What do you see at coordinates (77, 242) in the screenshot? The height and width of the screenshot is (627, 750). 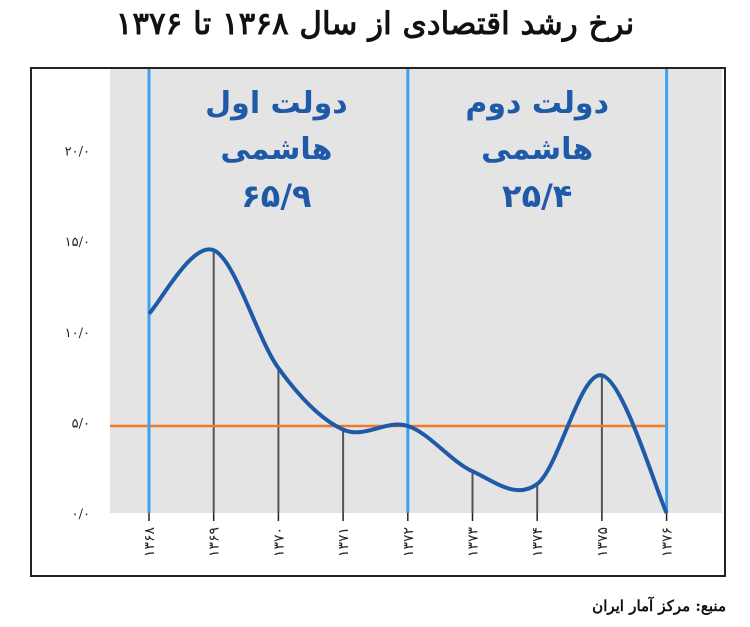 I see `y-tick-label: ۱۵/۰` at bounding box center [77, 242].